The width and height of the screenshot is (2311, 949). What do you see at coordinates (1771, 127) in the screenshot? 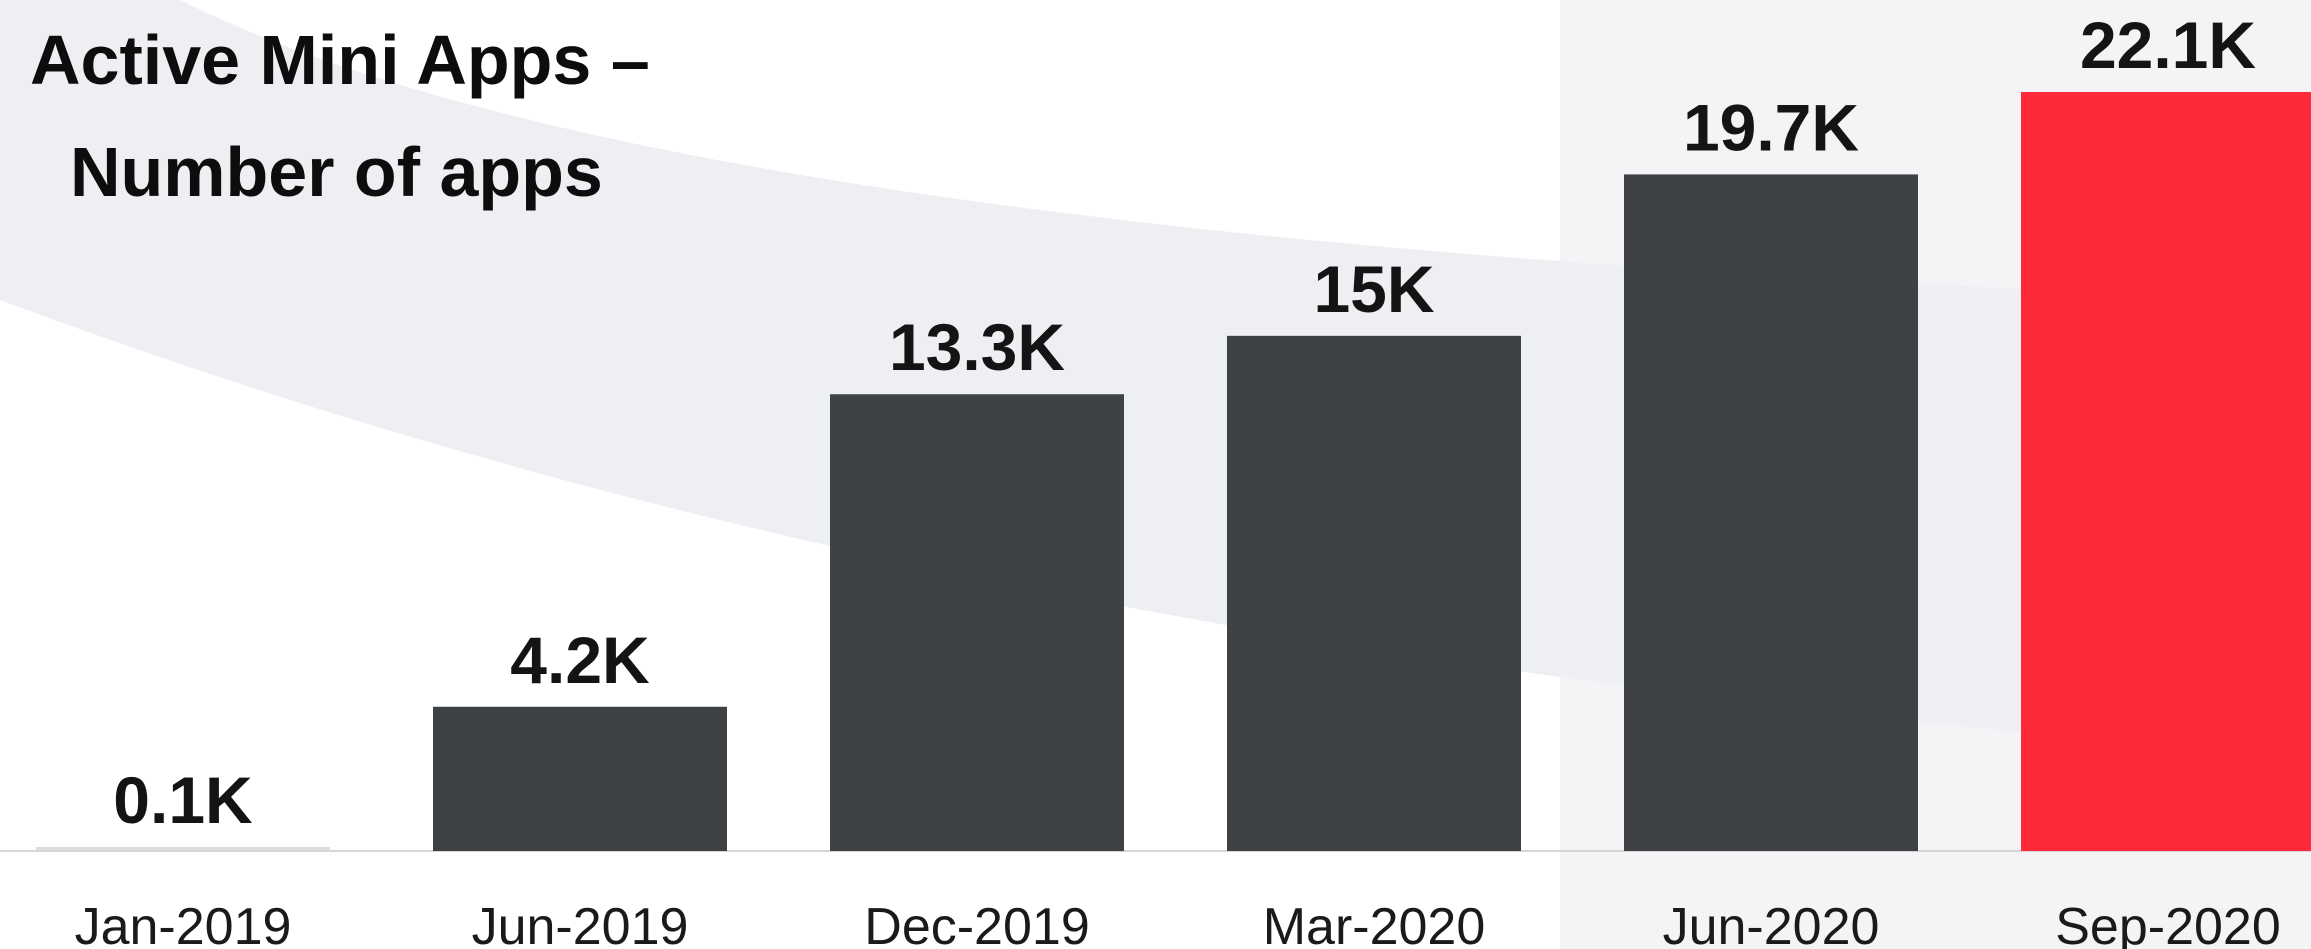
I see `value-label-jun-2020: 19.7K` at bounding box center [1771, 127].